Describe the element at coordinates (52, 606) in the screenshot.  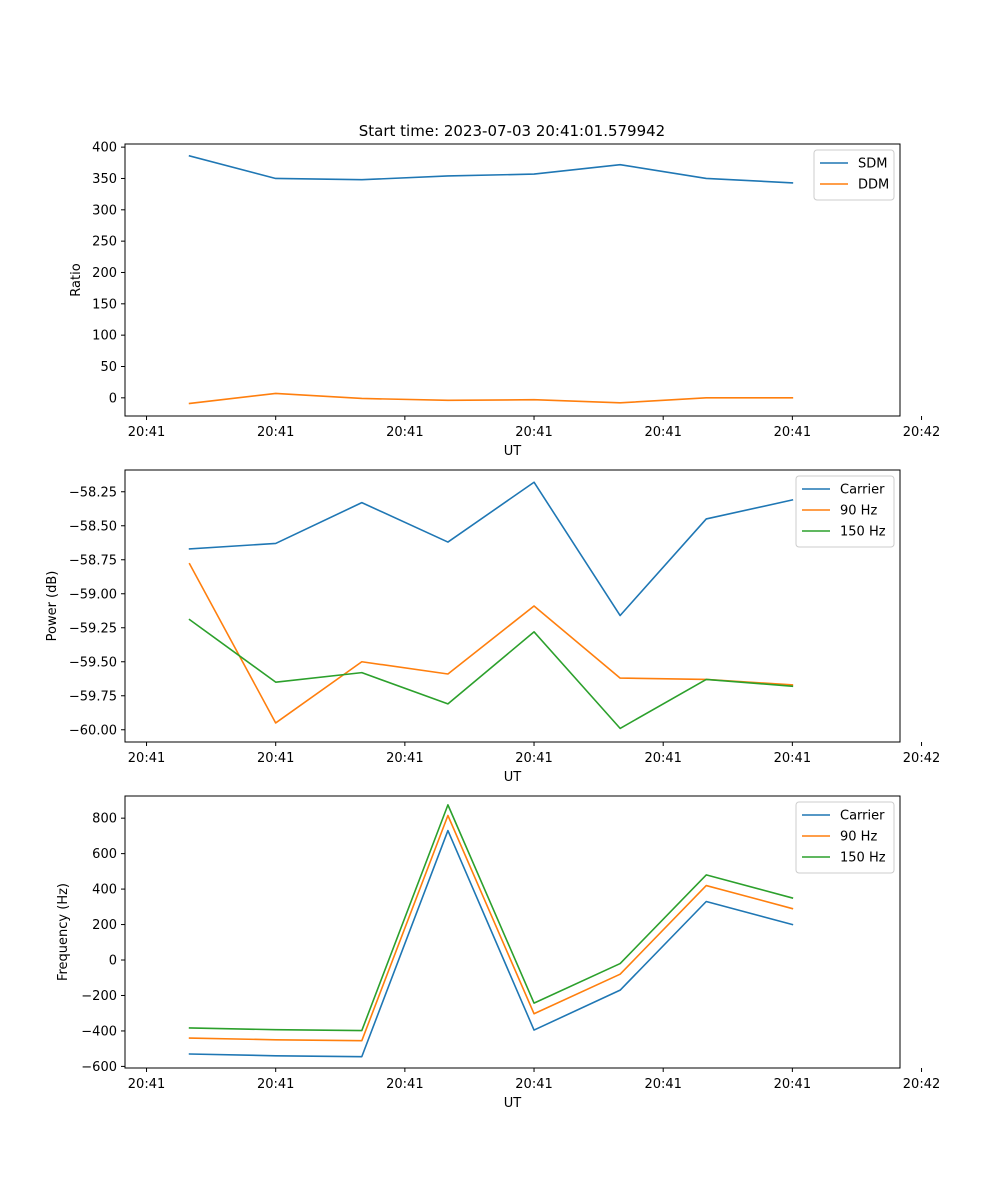
I see `power-y-axis-label: Power (dB)` at that location.